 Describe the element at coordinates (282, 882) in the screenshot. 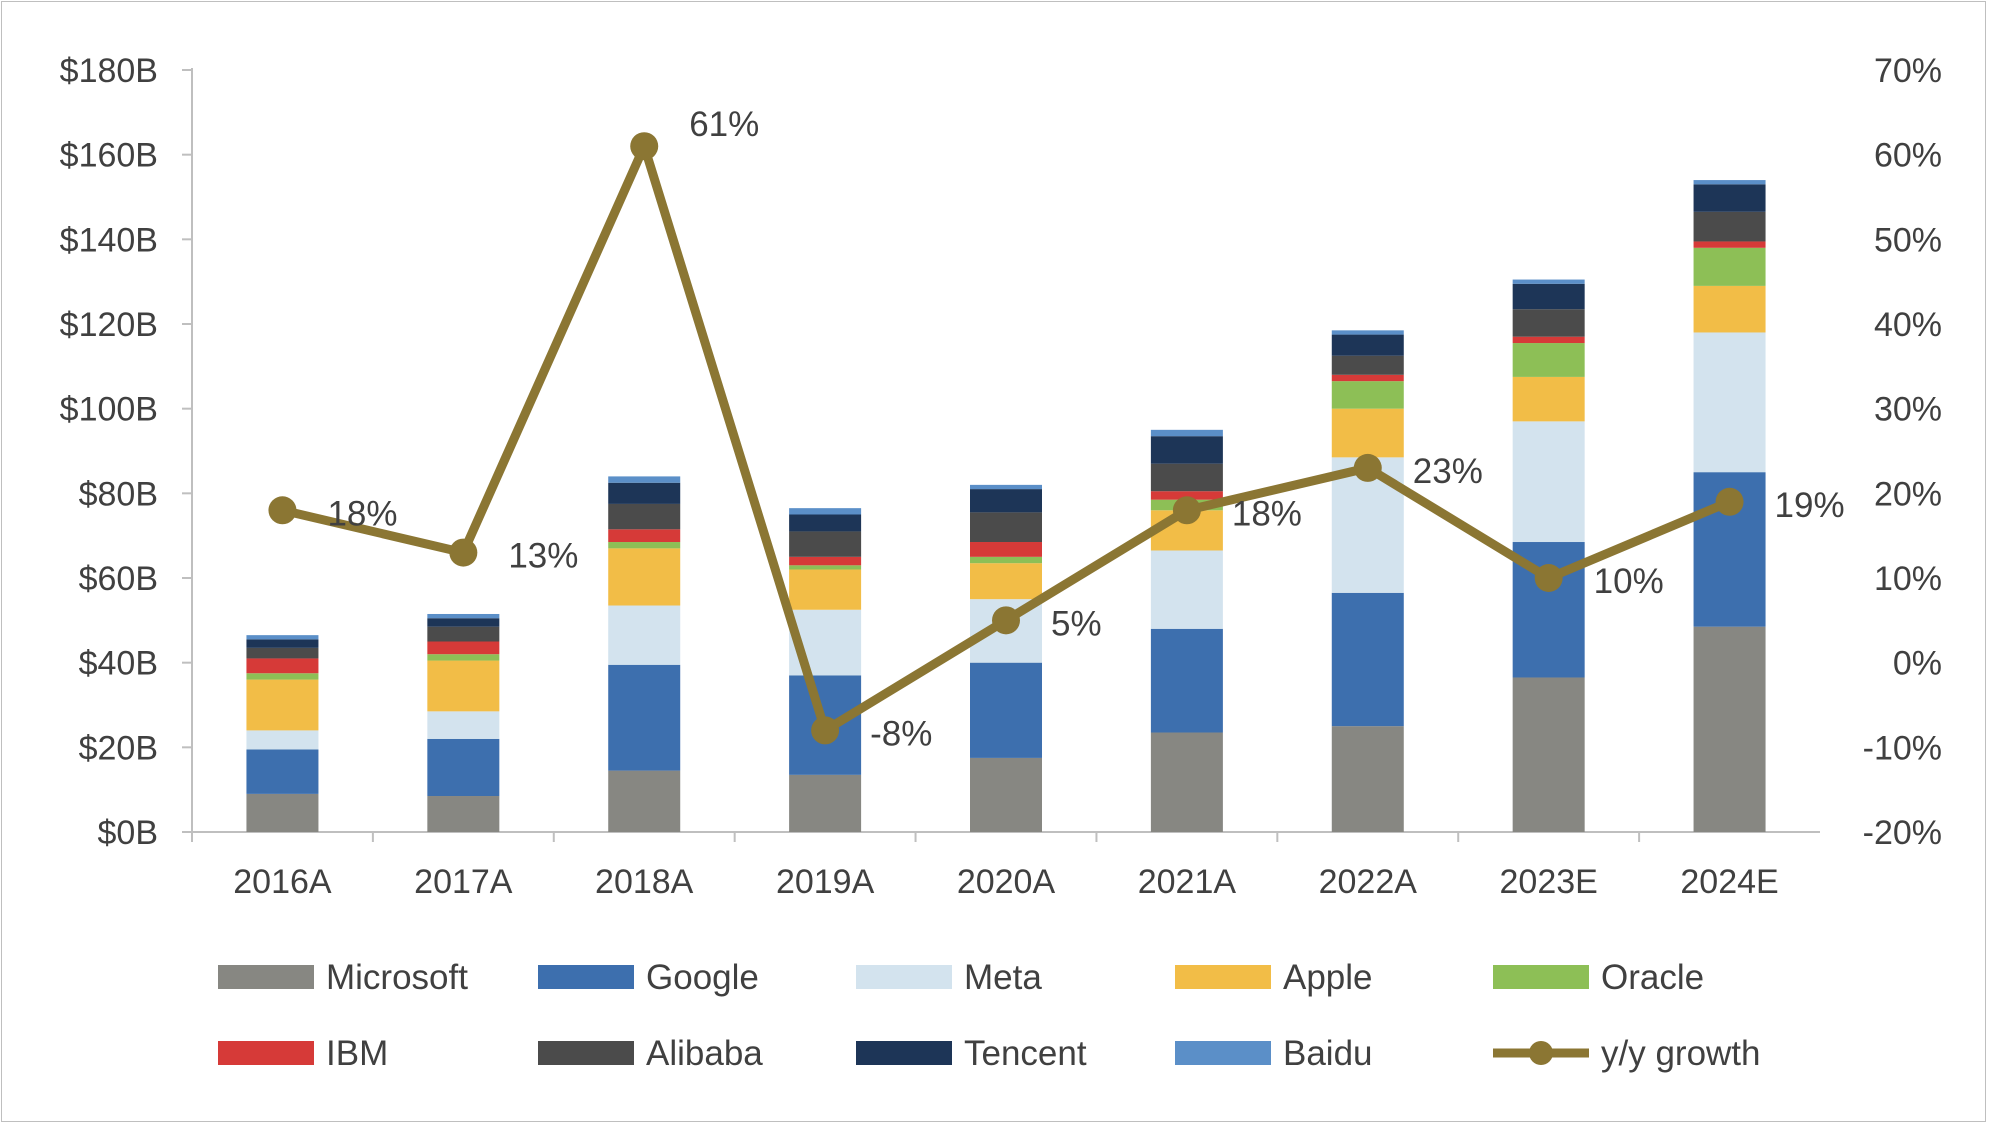

I see `x-tick-label: 2016A` at that location.